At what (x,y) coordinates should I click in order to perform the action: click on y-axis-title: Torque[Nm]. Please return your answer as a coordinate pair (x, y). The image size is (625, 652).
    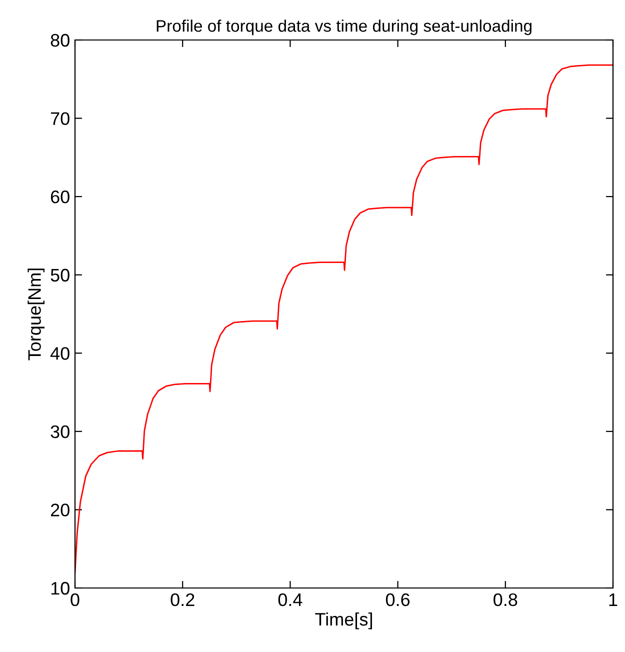
    Looking at the image, I should click on (36, 314).